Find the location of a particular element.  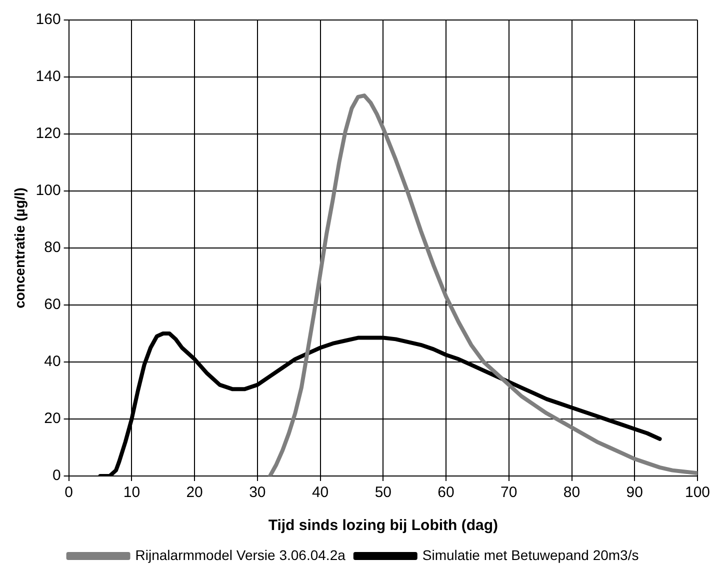

y-tick-label: 40 is located at coordinates (52, 361).